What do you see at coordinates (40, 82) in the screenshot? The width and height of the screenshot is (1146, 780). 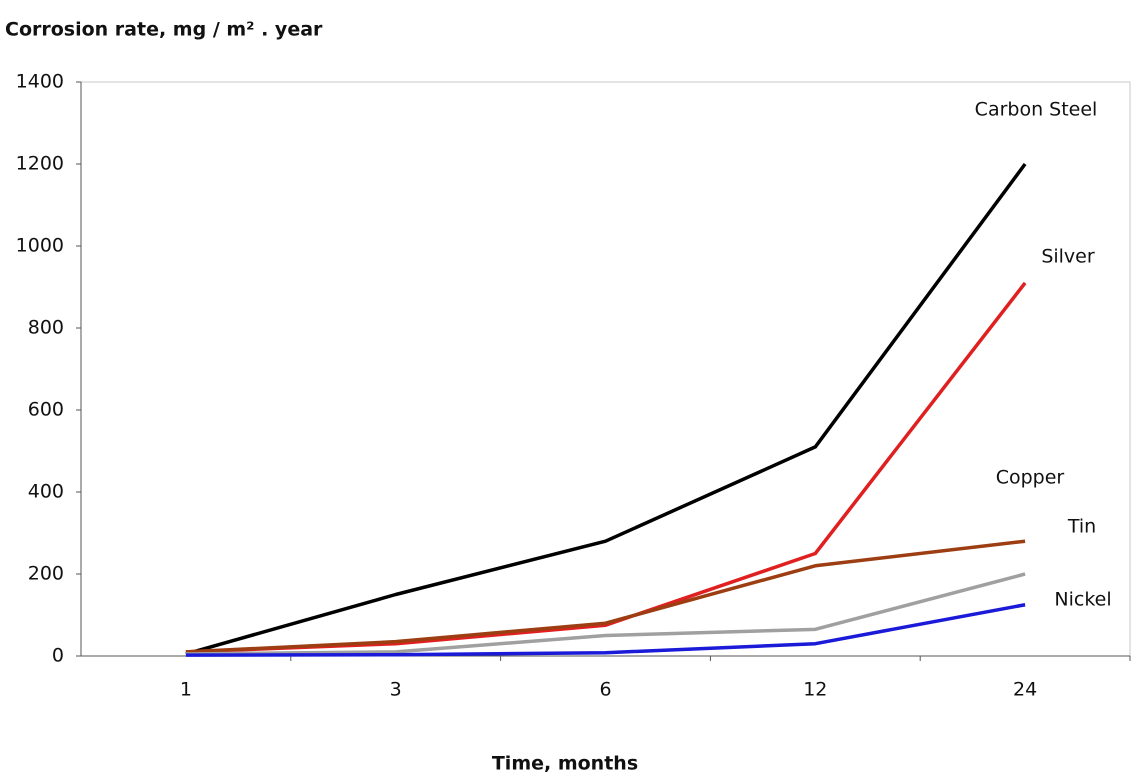 I see `y-tick-label: 1400` at bounding box center [40, 82].